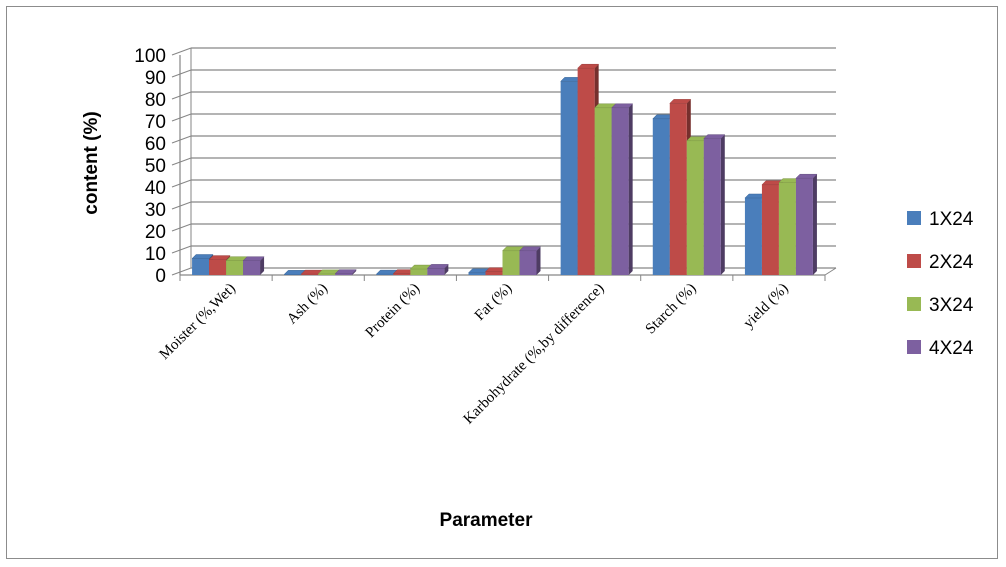  Describe the element at coordinates (160, 276) in the screenshot. I see `y-tick-label: 0` at that location.